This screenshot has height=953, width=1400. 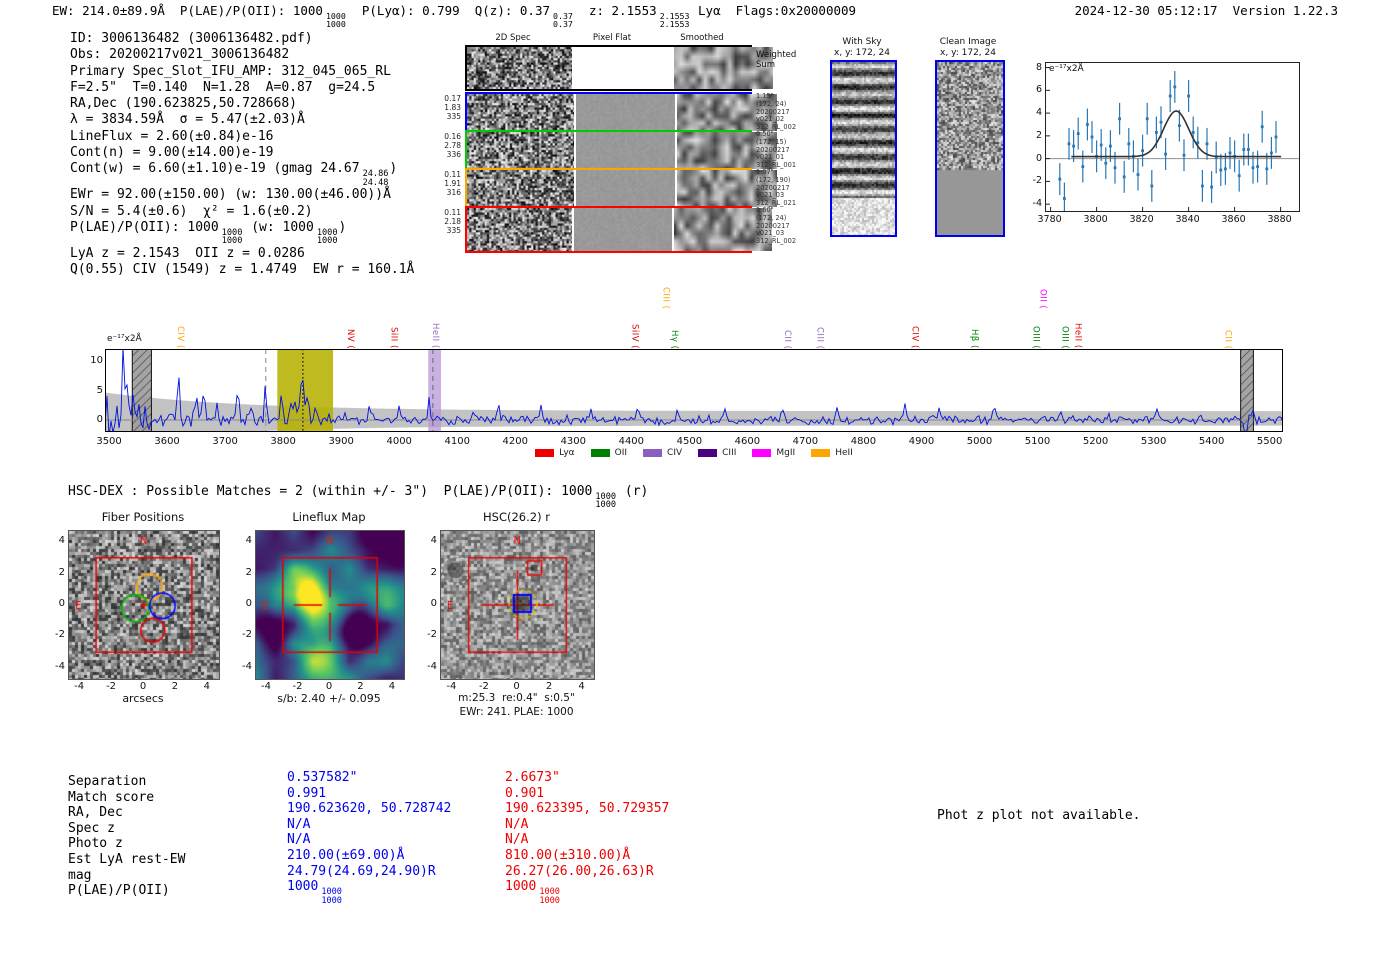 I want to click on spectrum-flux-units-label: e⁻¹⁷x2Å, so click(x=124, y=339).